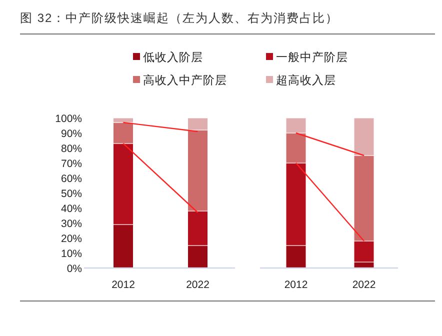 The image size is (442, 336). What do you see at coordinates (185, 80) in the screenshot?
I see `legend-label: 高收入中产阶层` at bounding box center [185, 80].